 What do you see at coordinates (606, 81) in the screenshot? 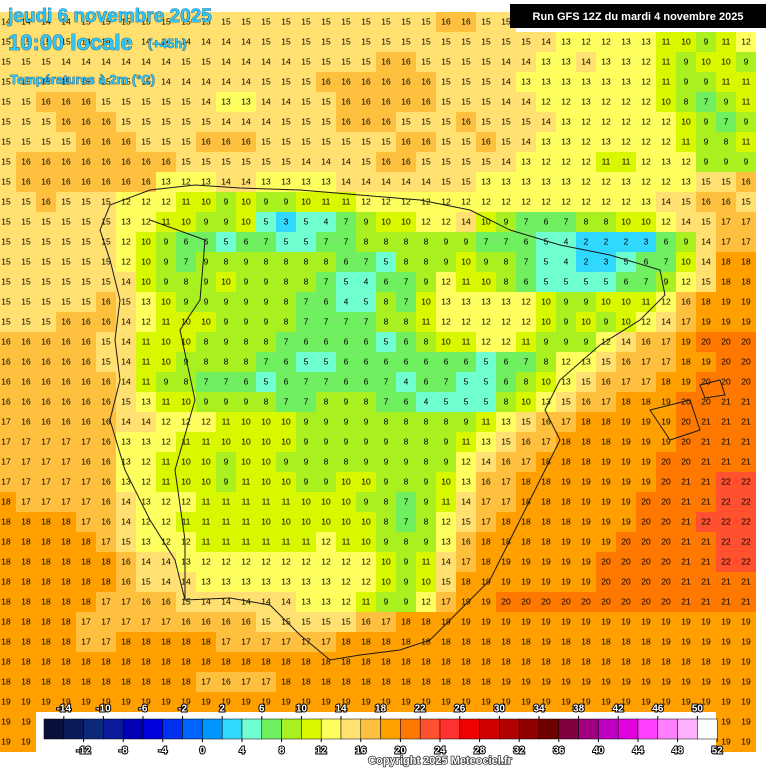
I see `temp-value: 13` at bounding box center [606, 81].